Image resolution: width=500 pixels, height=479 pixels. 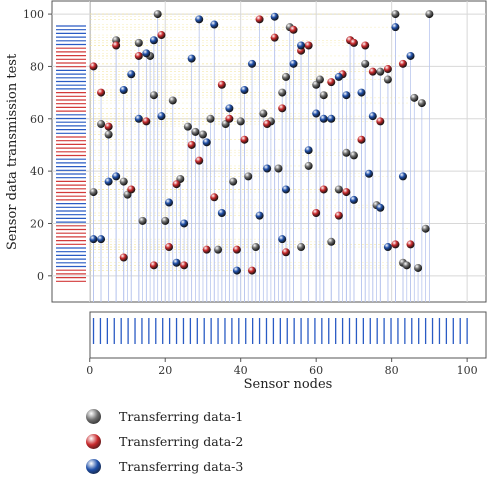 What do you see at coordinates (280, 331) in the screenshot?
I see `bottom-index-bars` at bounding box center [280, 331].